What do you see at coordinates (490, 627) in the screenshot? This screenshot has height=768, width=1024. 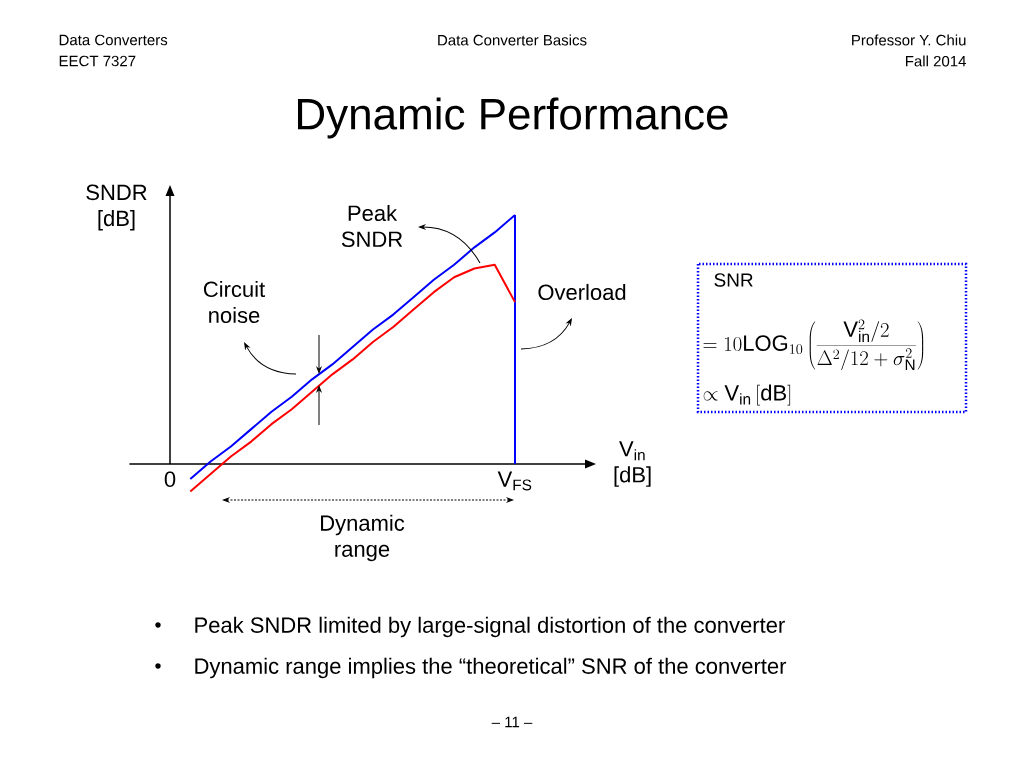 I see `text: Peak SNDR limited by large-signal distortion of the converter` at bounding box center [490, 627].